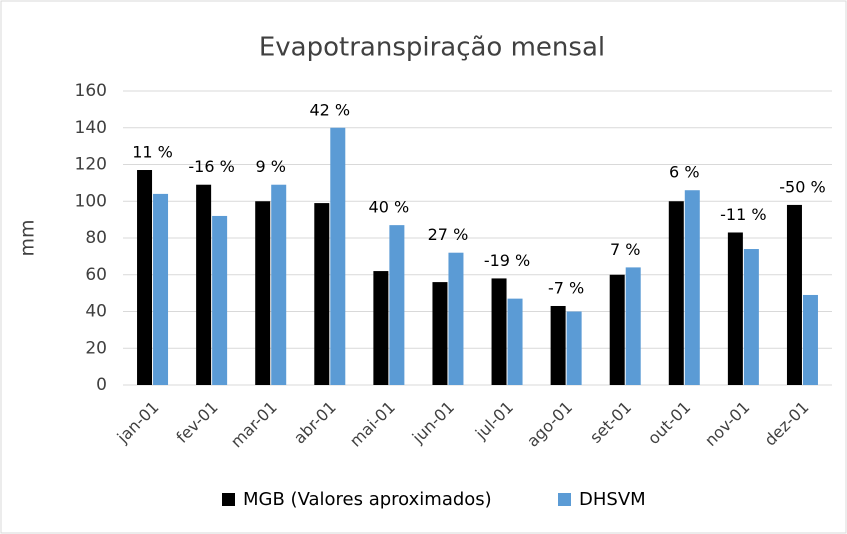 The image size is (847, 534). I want to click on y-tick-label: 140, so click(91, 128).